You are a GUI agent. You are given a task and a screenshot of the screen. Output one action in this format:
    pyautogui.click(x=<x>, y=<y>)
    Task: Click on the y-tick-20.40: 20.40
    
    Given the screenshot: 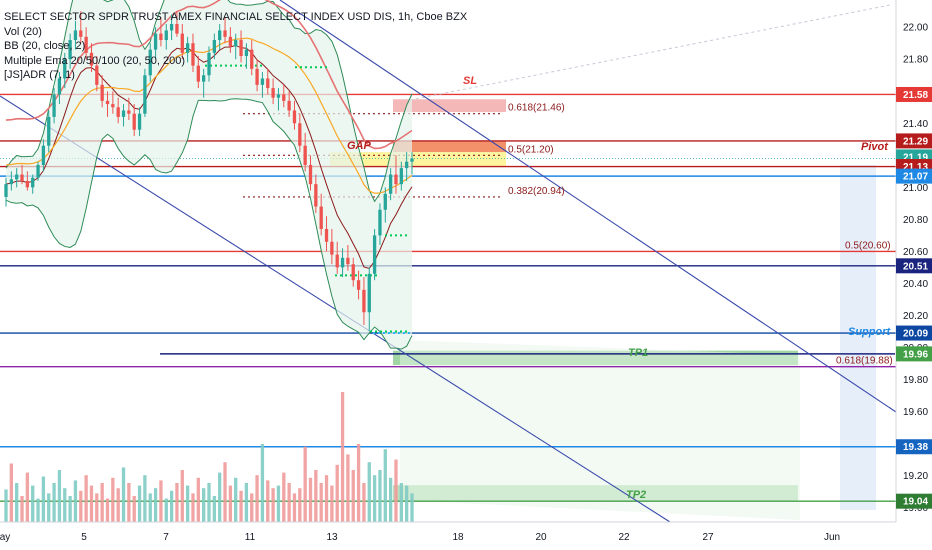 What is the action you would take?
    pyautogui.click(x=915, y=284)
    